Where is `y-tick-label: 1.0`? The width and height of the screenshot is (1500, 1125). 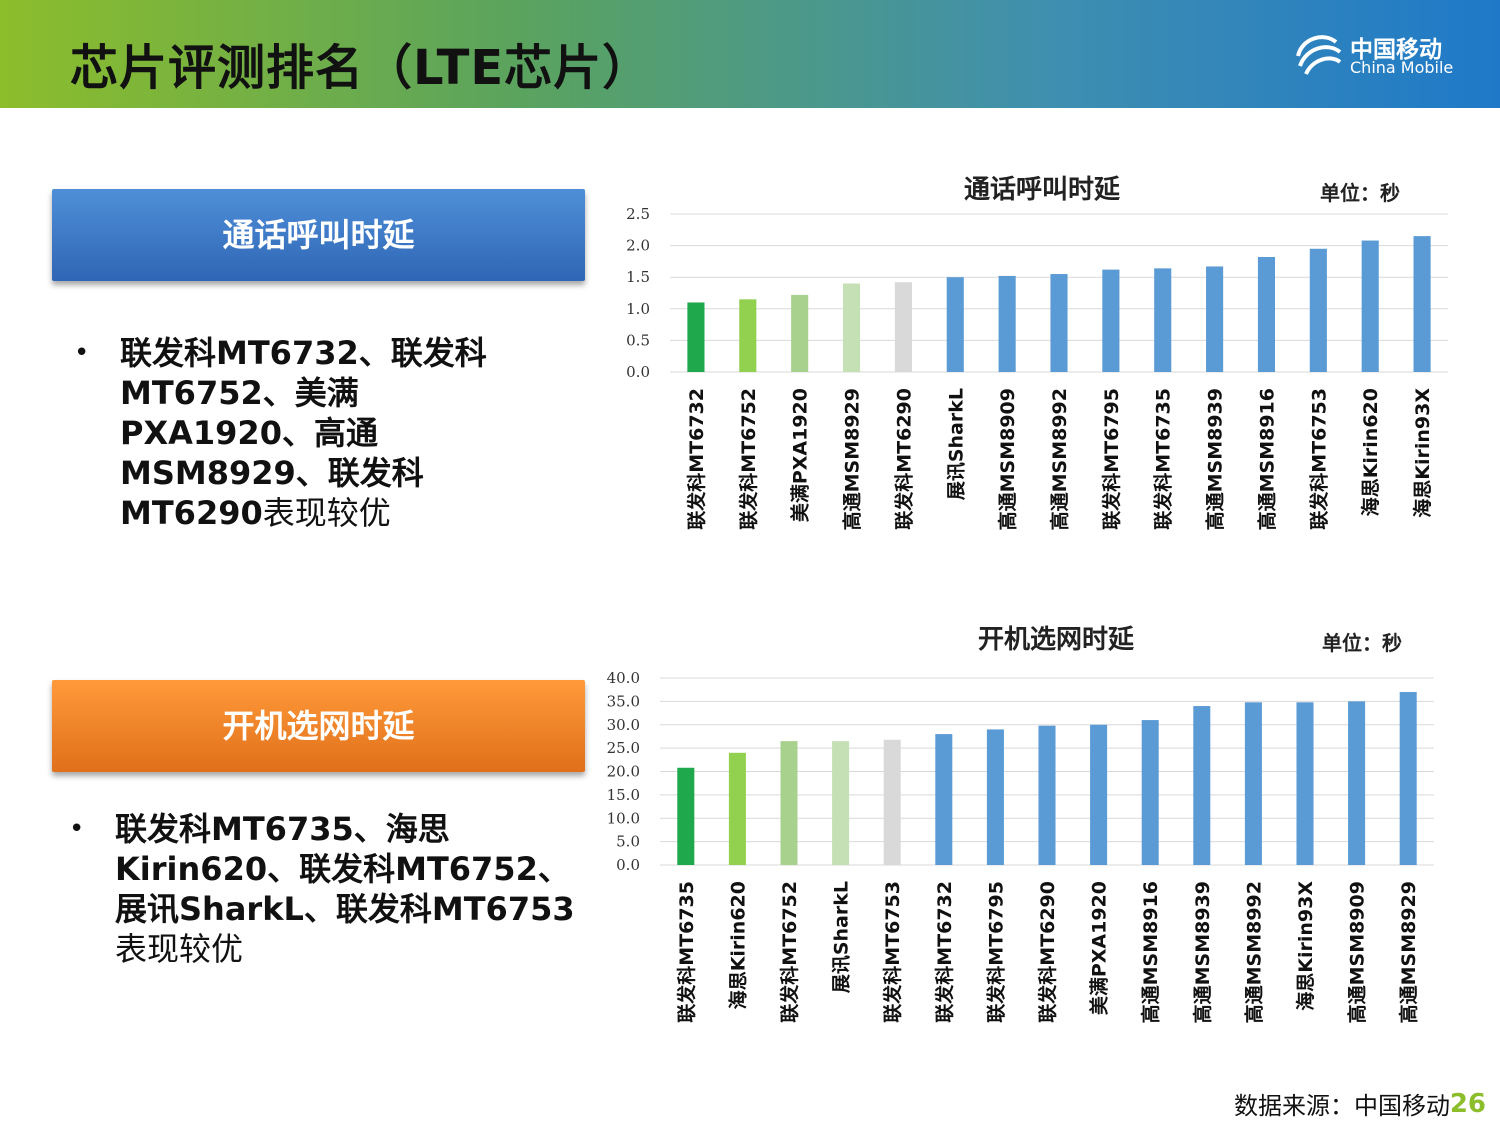
y-tick-label: 1.0 is located at coordinates (638, 309).